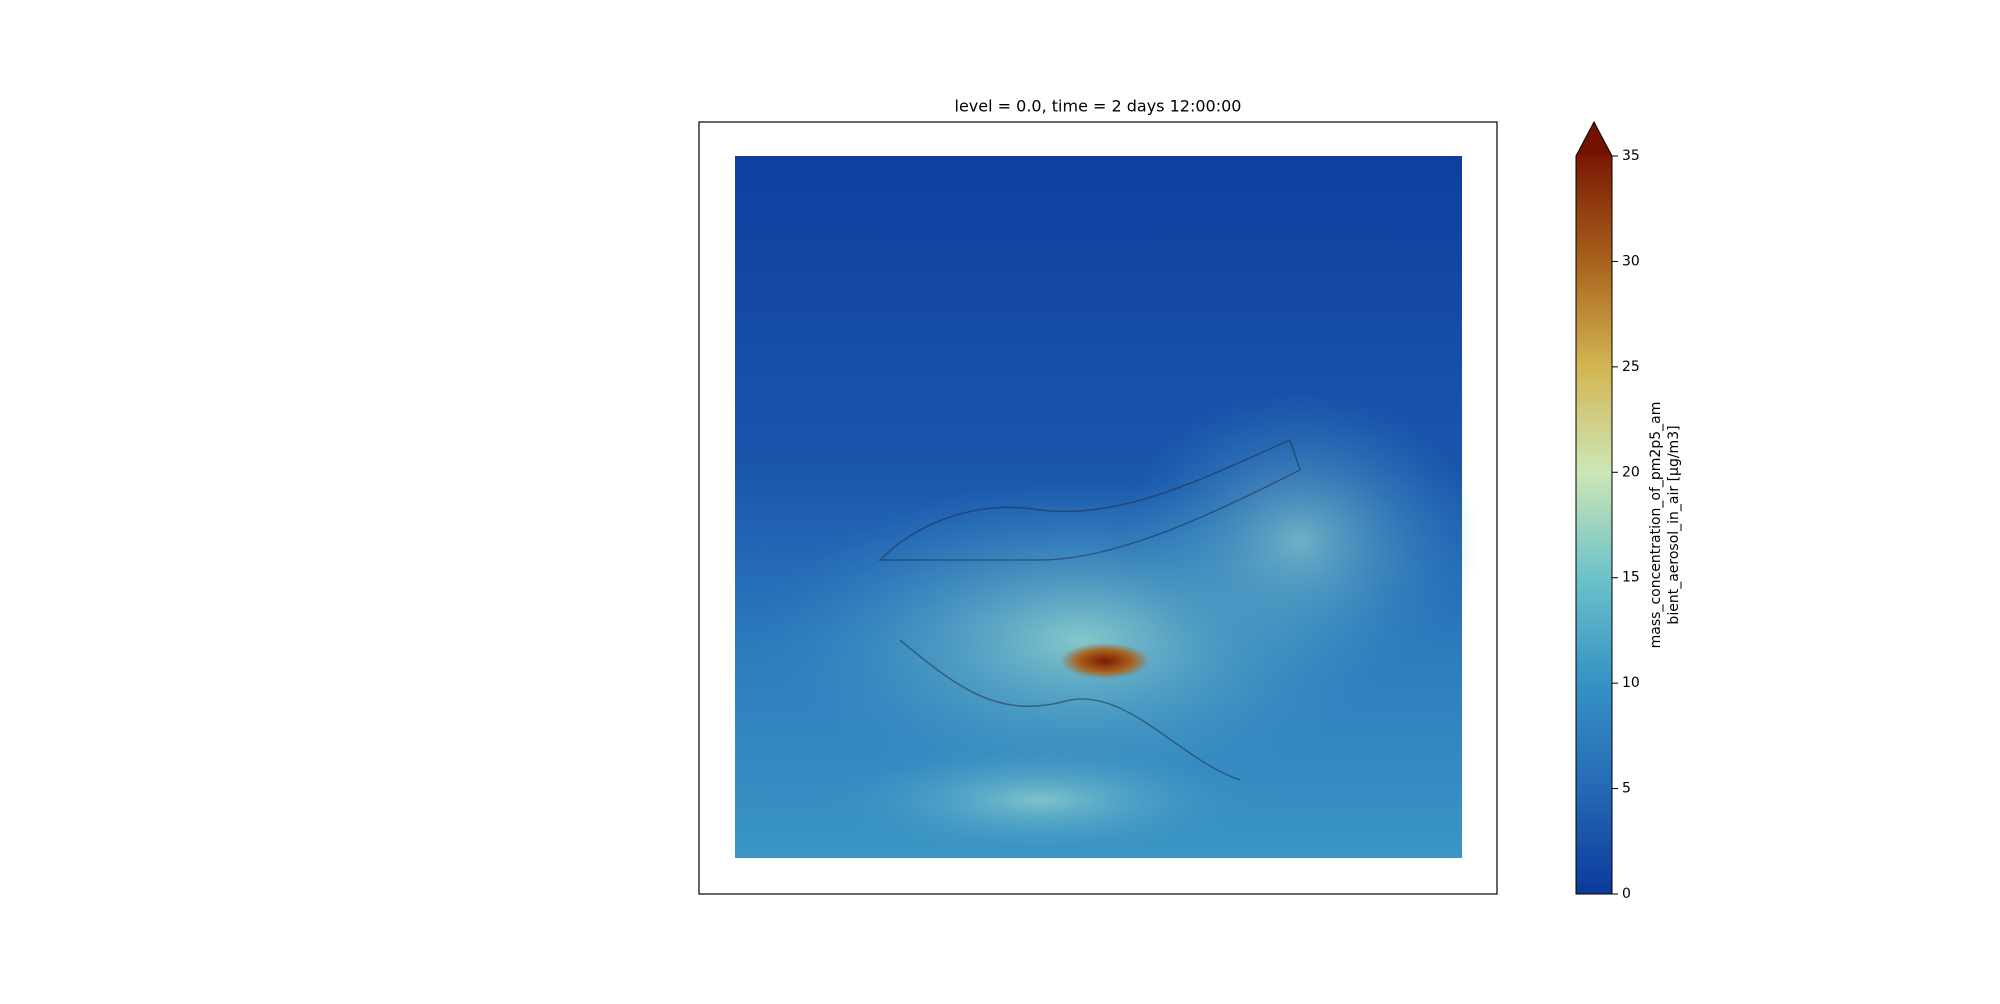 The height and width of the screenshot is (1004, 2000). Describe the element at coordinates (1631, 367) in the screenshot. I see `colorbar-tick-label: 25` at that location.